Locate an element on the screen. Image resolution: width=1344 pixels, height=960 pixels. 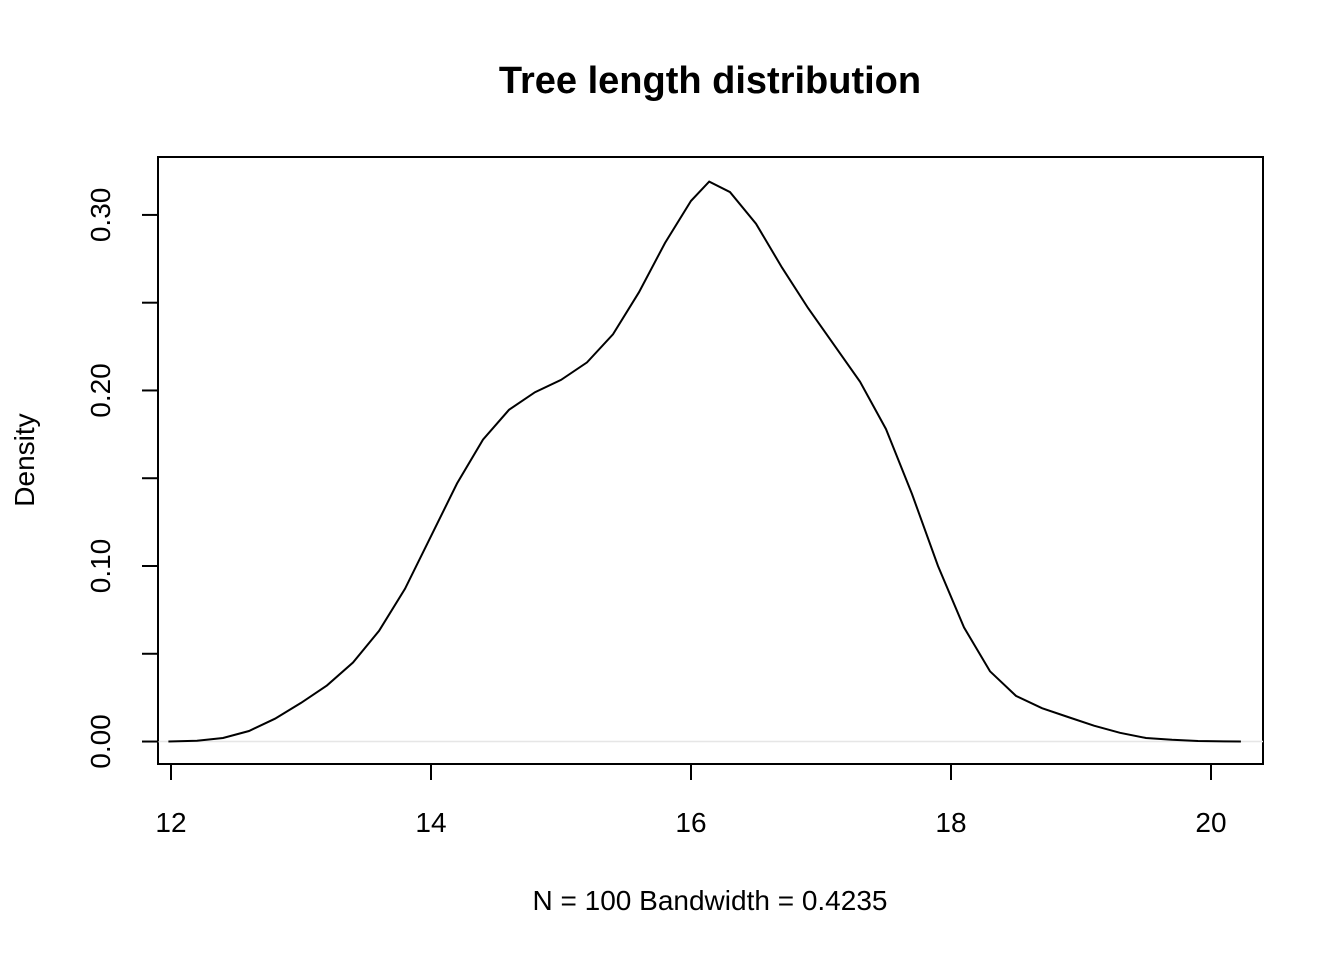
x-tick-label: 16 is located at coordinates (690, 822).